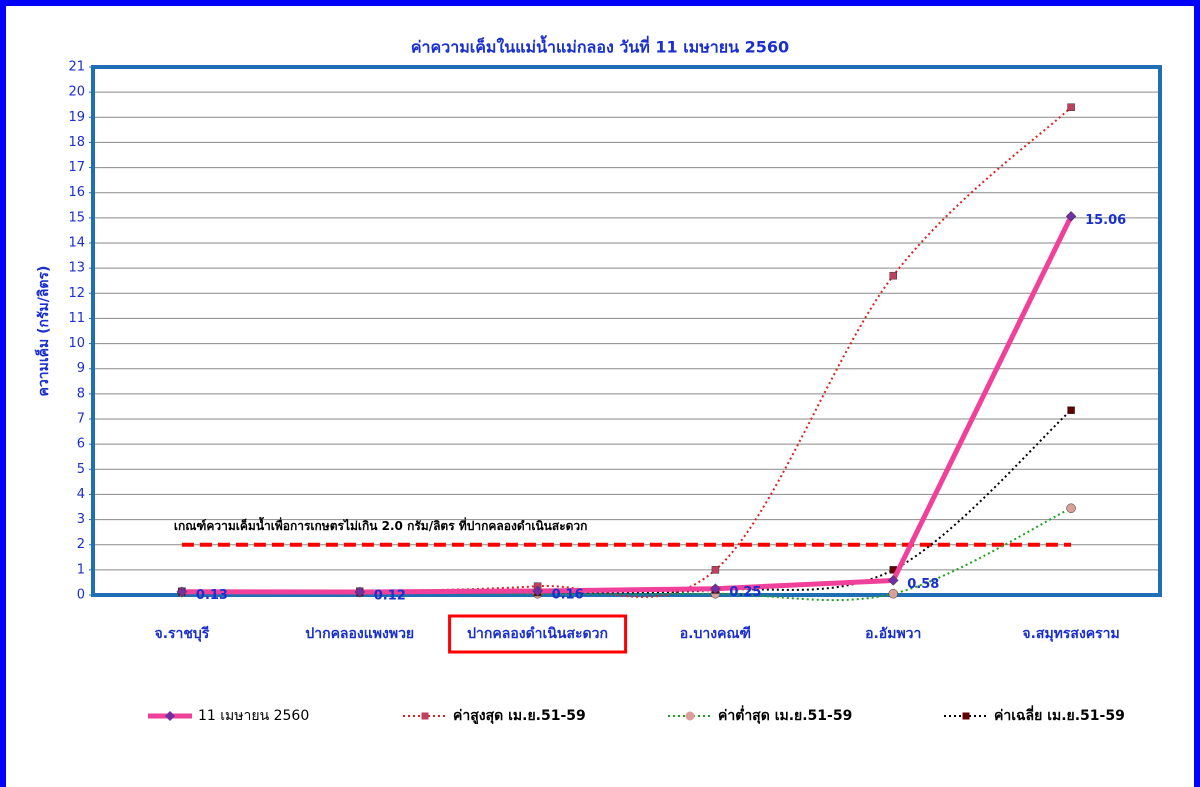  I want to click on y-tick-label: 21, so click(76, 67).